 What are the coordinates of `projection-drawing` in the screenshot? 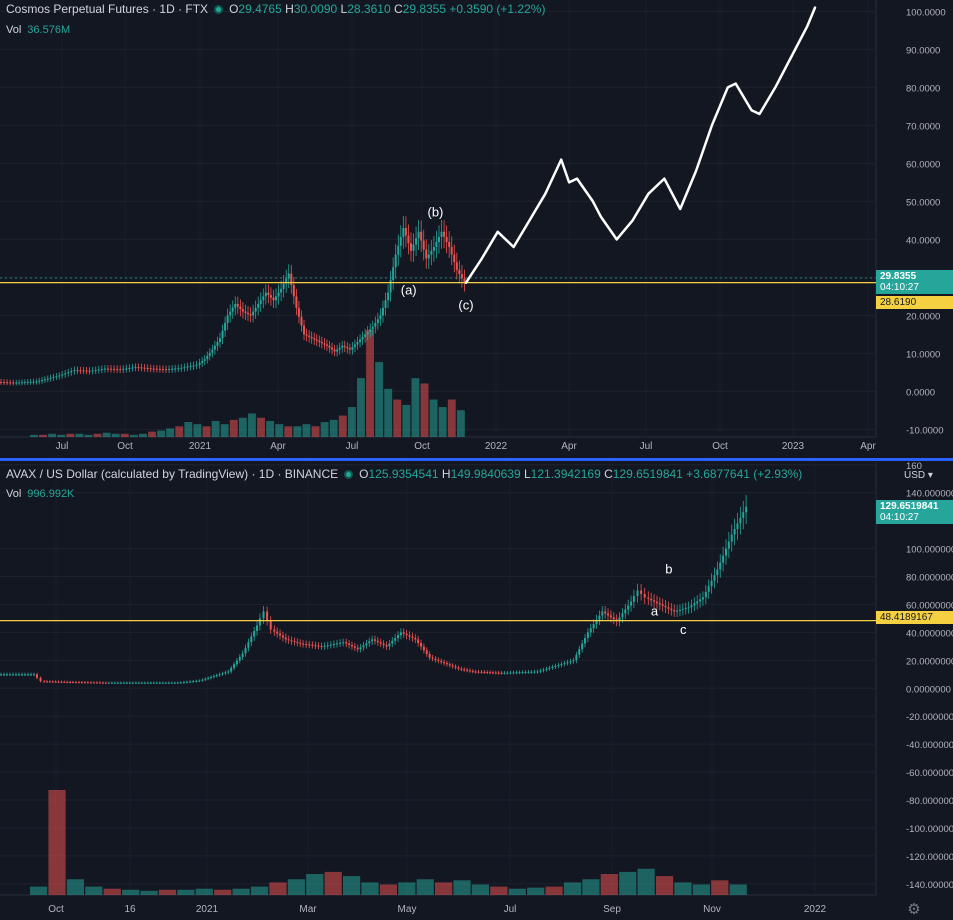 It's located at (640, 145).